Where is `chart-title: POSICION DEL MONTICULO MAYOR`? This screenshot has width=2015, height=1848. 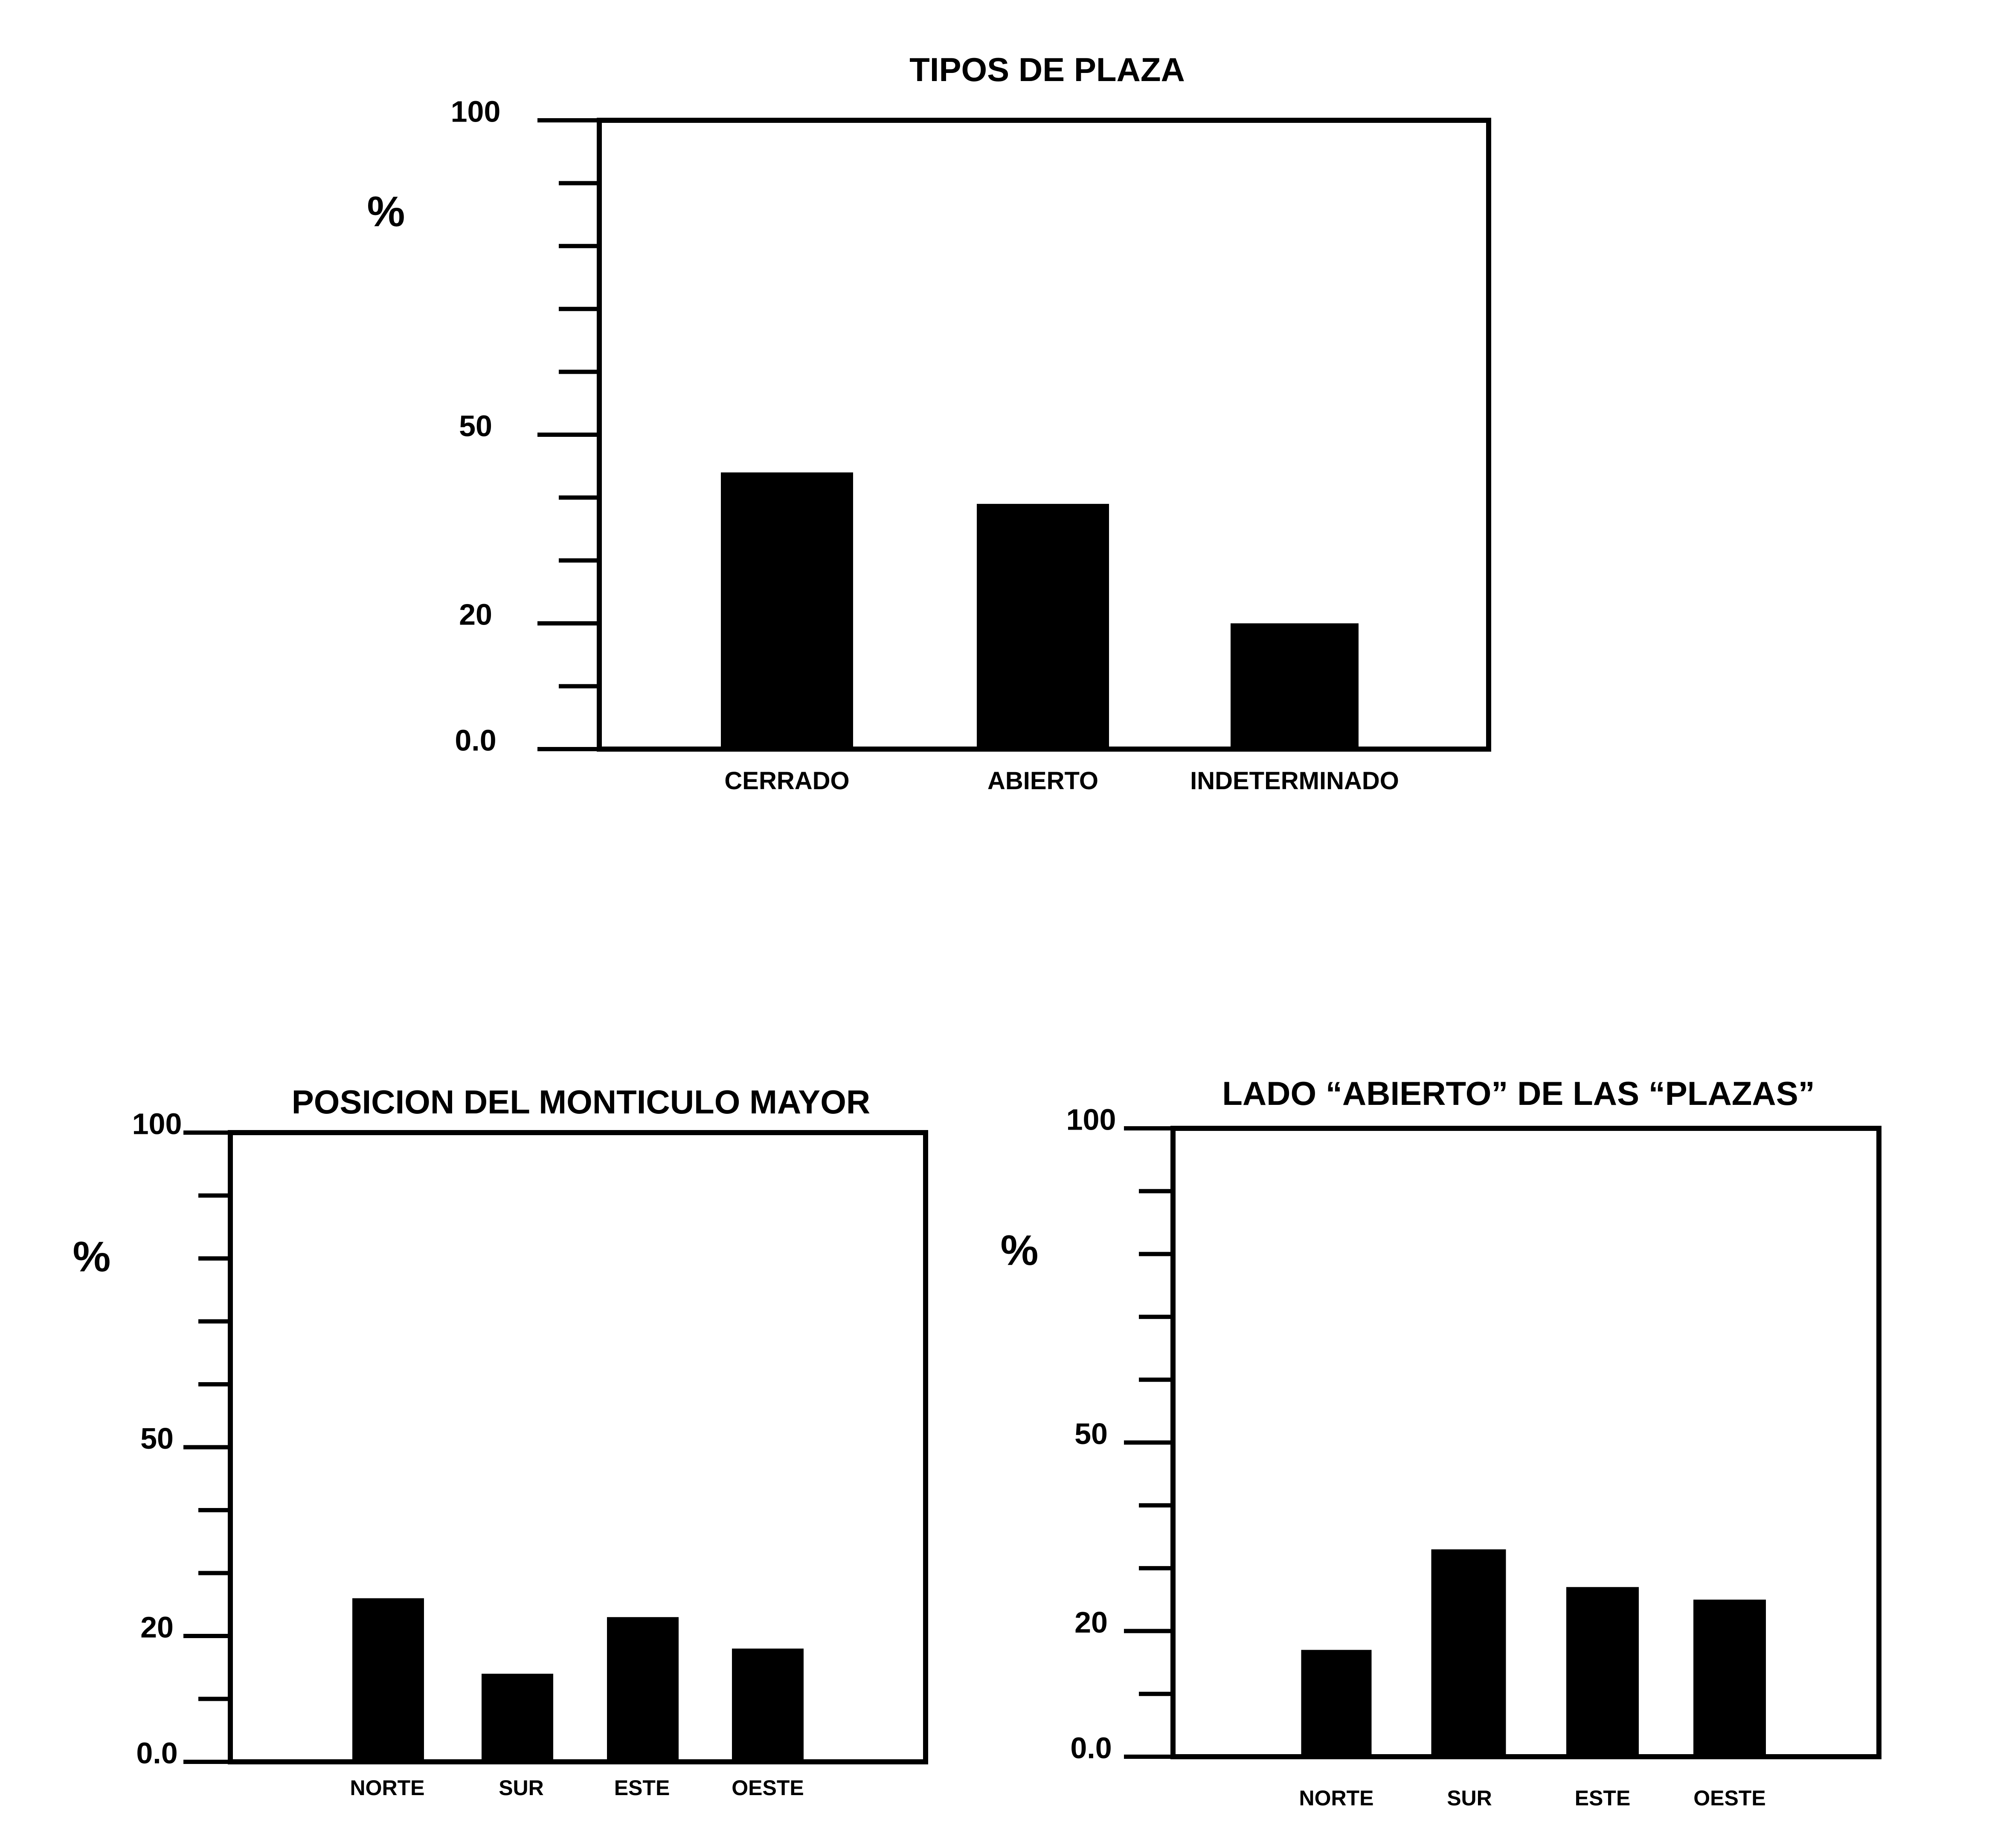
chart-title: POSICION DEL MONTICULO MAYOR is located at coordinates (581, 1102).